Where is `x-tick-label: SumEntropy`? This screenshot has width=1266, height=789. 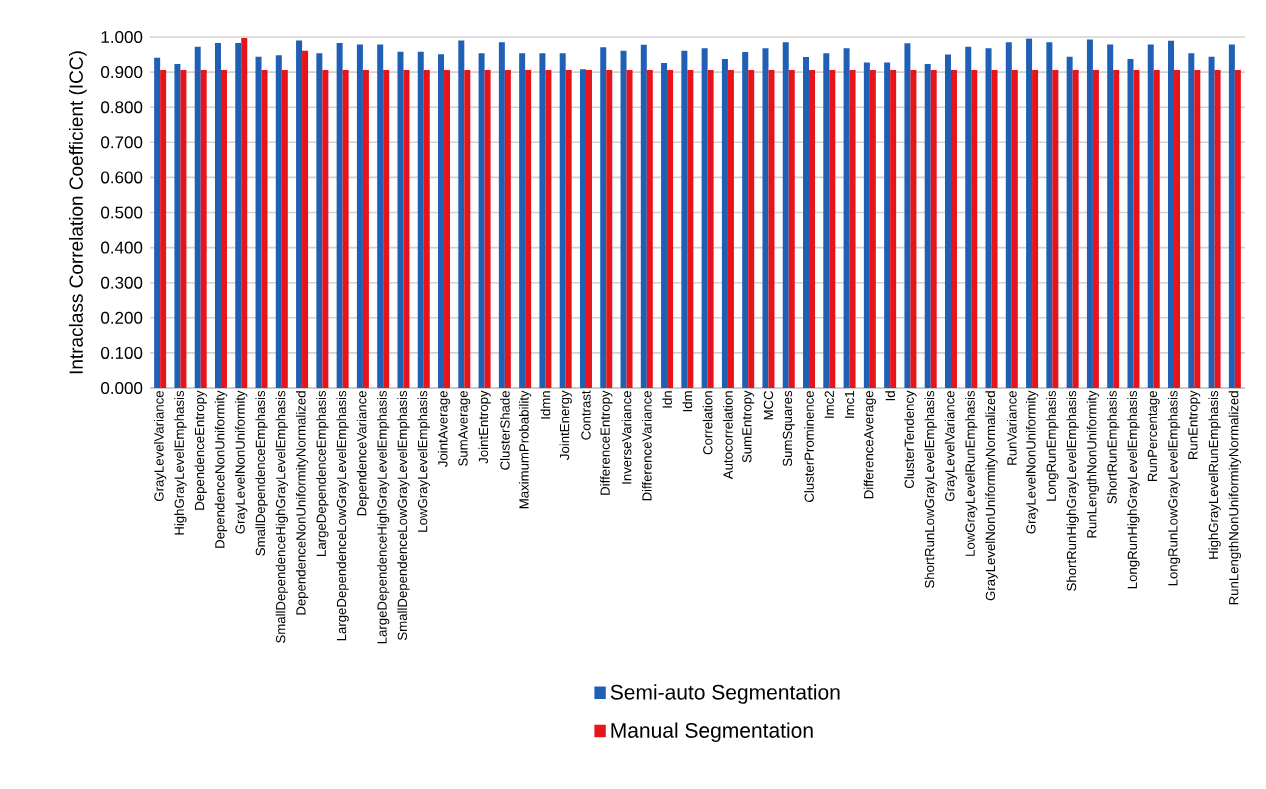
x-tick-label: SumEntropy is located at coordinates (748, 426).